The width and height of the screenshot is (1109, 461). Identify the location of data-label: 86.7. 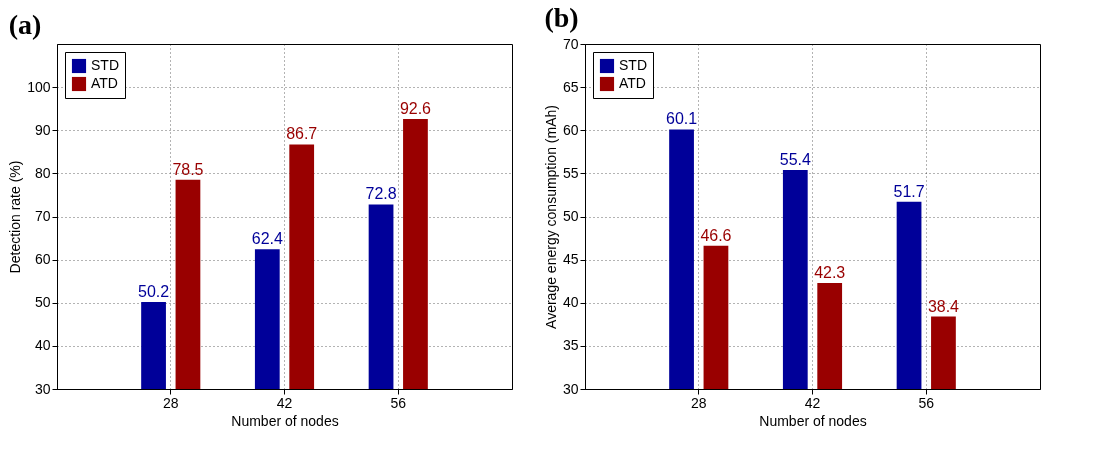
(302, 134).